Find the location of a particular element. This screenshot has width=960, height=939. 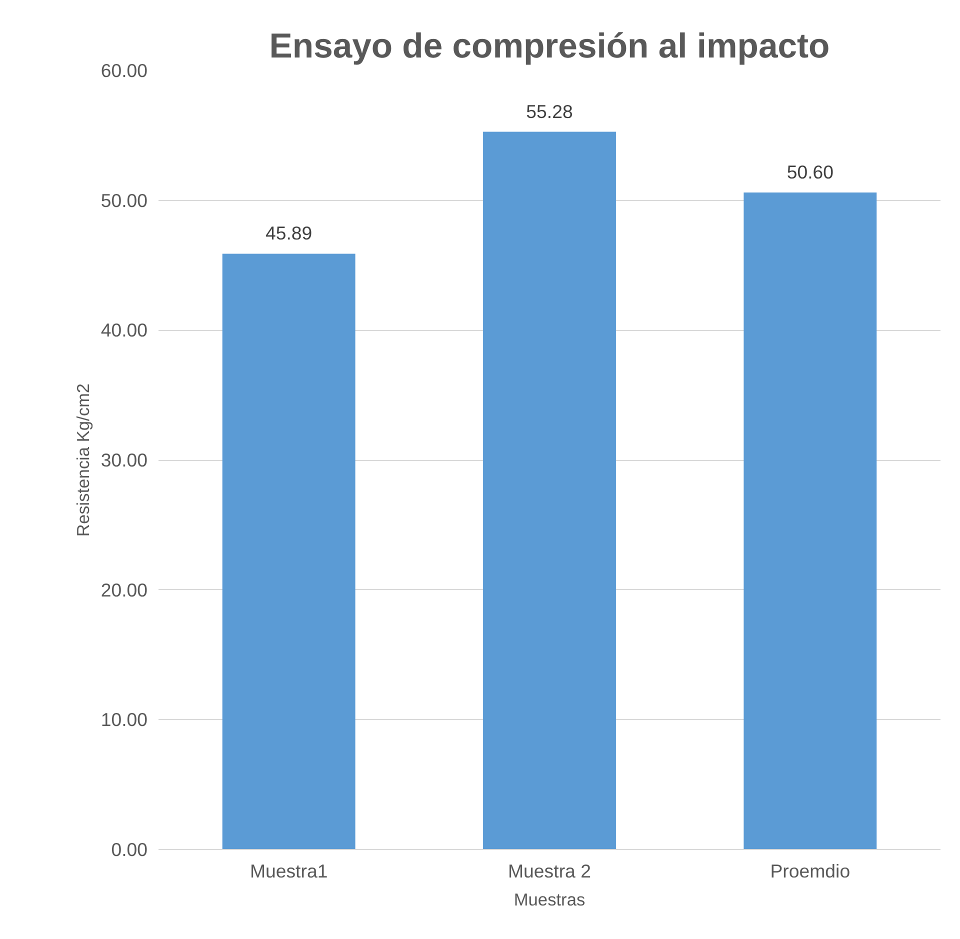

y-tick-label: 10.00 is located at coordinates (124, 719).